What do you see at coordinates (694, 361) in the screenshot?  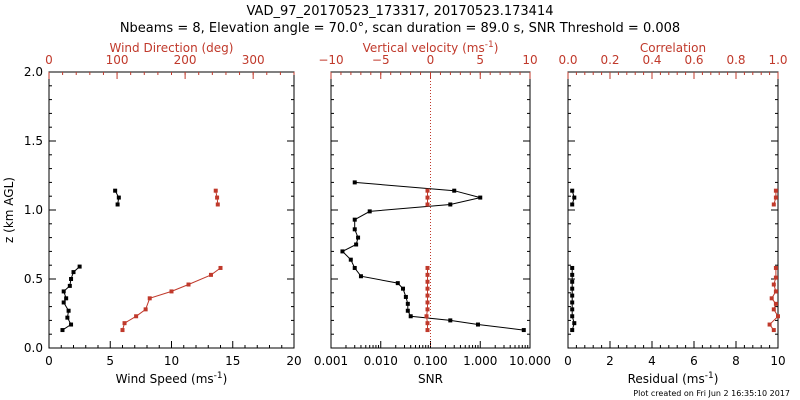 I see `x-tick-label: 6` at bounding box center [694, 361].